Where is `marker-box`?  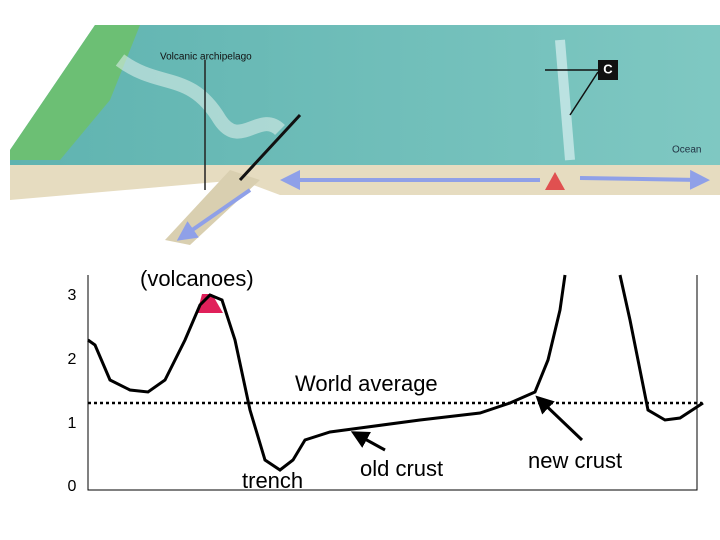 marker-box is located at coordinates (608, 70).